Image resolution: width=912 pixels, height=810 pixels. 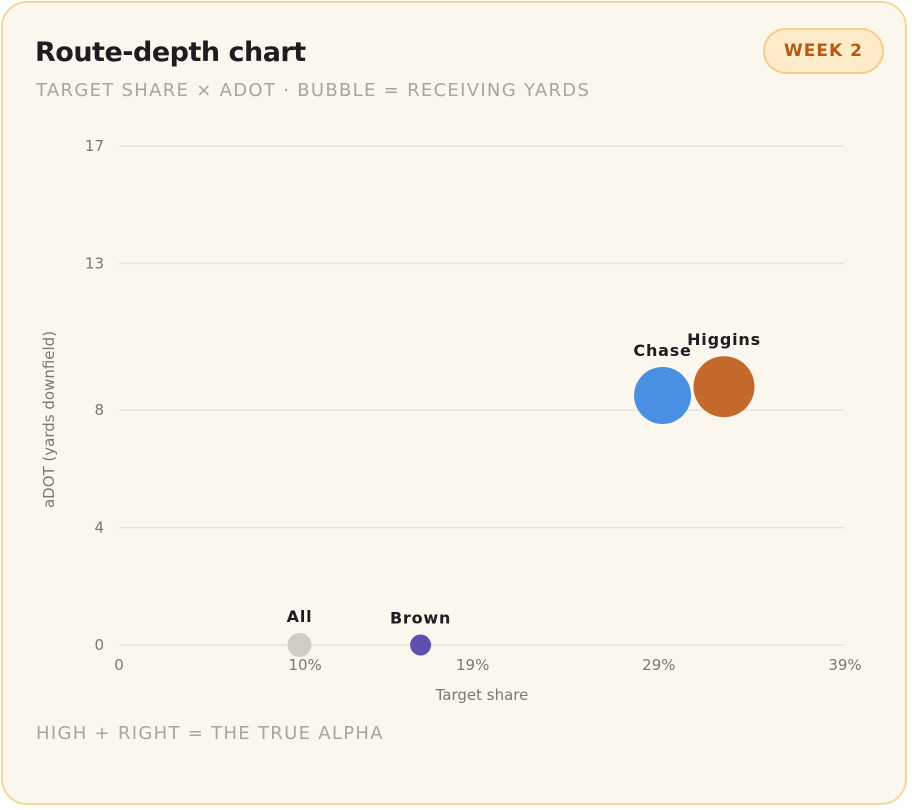 What do you see at coordinates (724, 339) in the screenshot?
I see `point-label-higgins: Higgins` at bounding box center [724, 339].